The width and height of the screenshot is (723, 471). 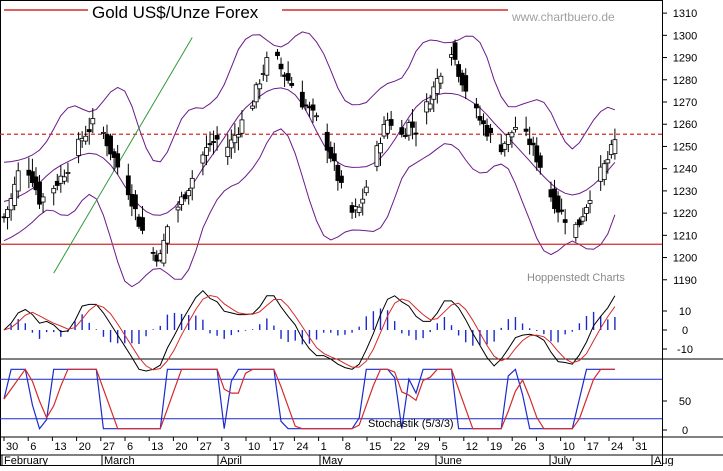 What do you see at coordinates (641, 447) in the screenshot?
I see `date-tick-label: 31` at bounding box center [641, 447].